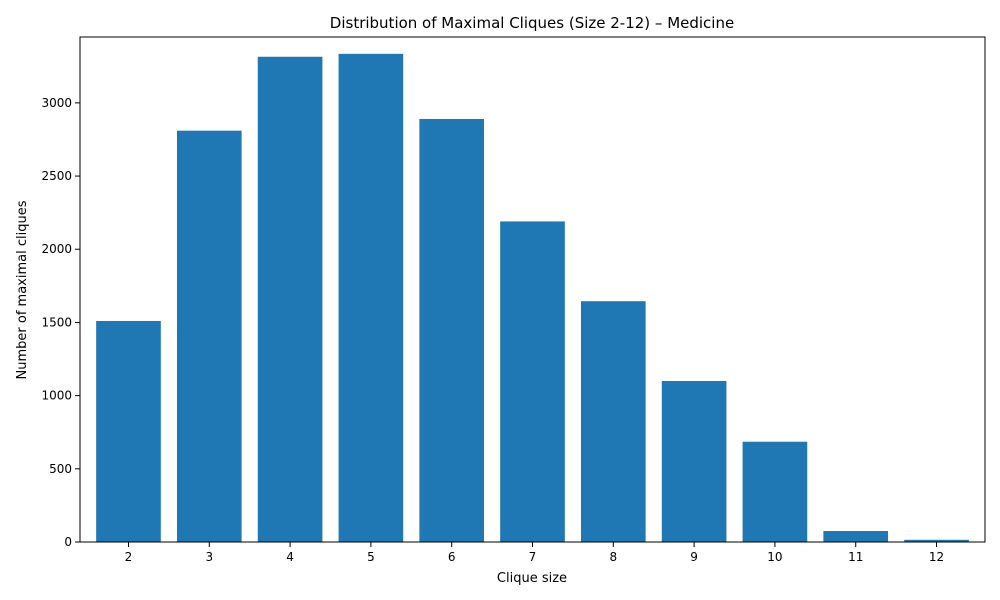 Image resolution: width=1000 pixels, height=600 pixels. What do you see at coordinates (56, 322) in the screenshot?
I see `y-tick-label: 1500` at bounding box center [56, 322].